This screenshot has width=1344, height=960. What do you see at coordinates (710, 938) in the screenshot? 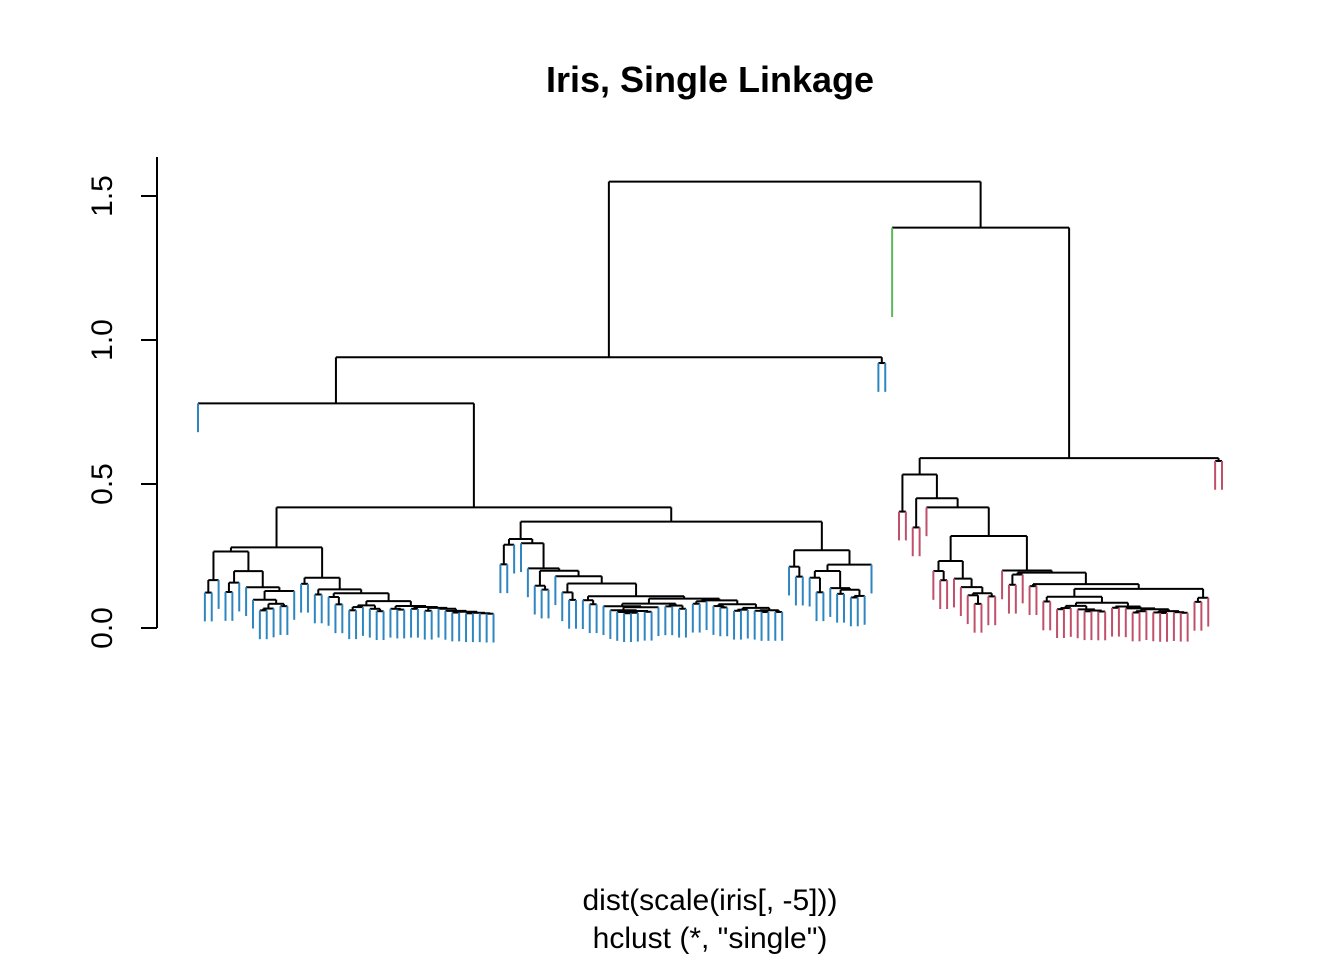
I see `method-sublabel: hclust (*, "single")` at bounding box center [710, 938].